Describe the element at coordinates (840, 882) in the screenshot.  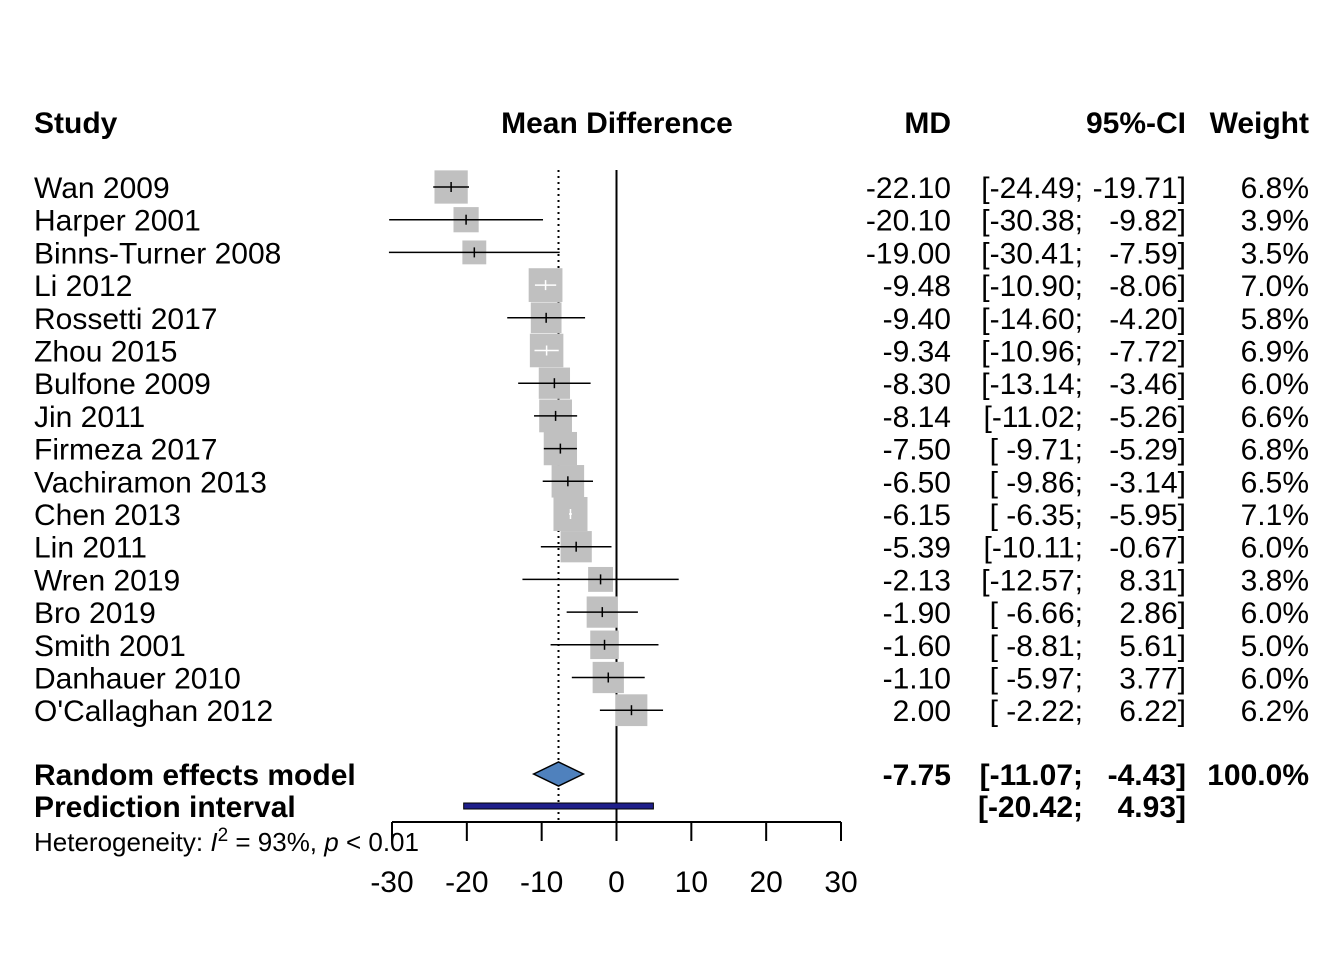
I see `x-axis-tick-label: 30` at that location.